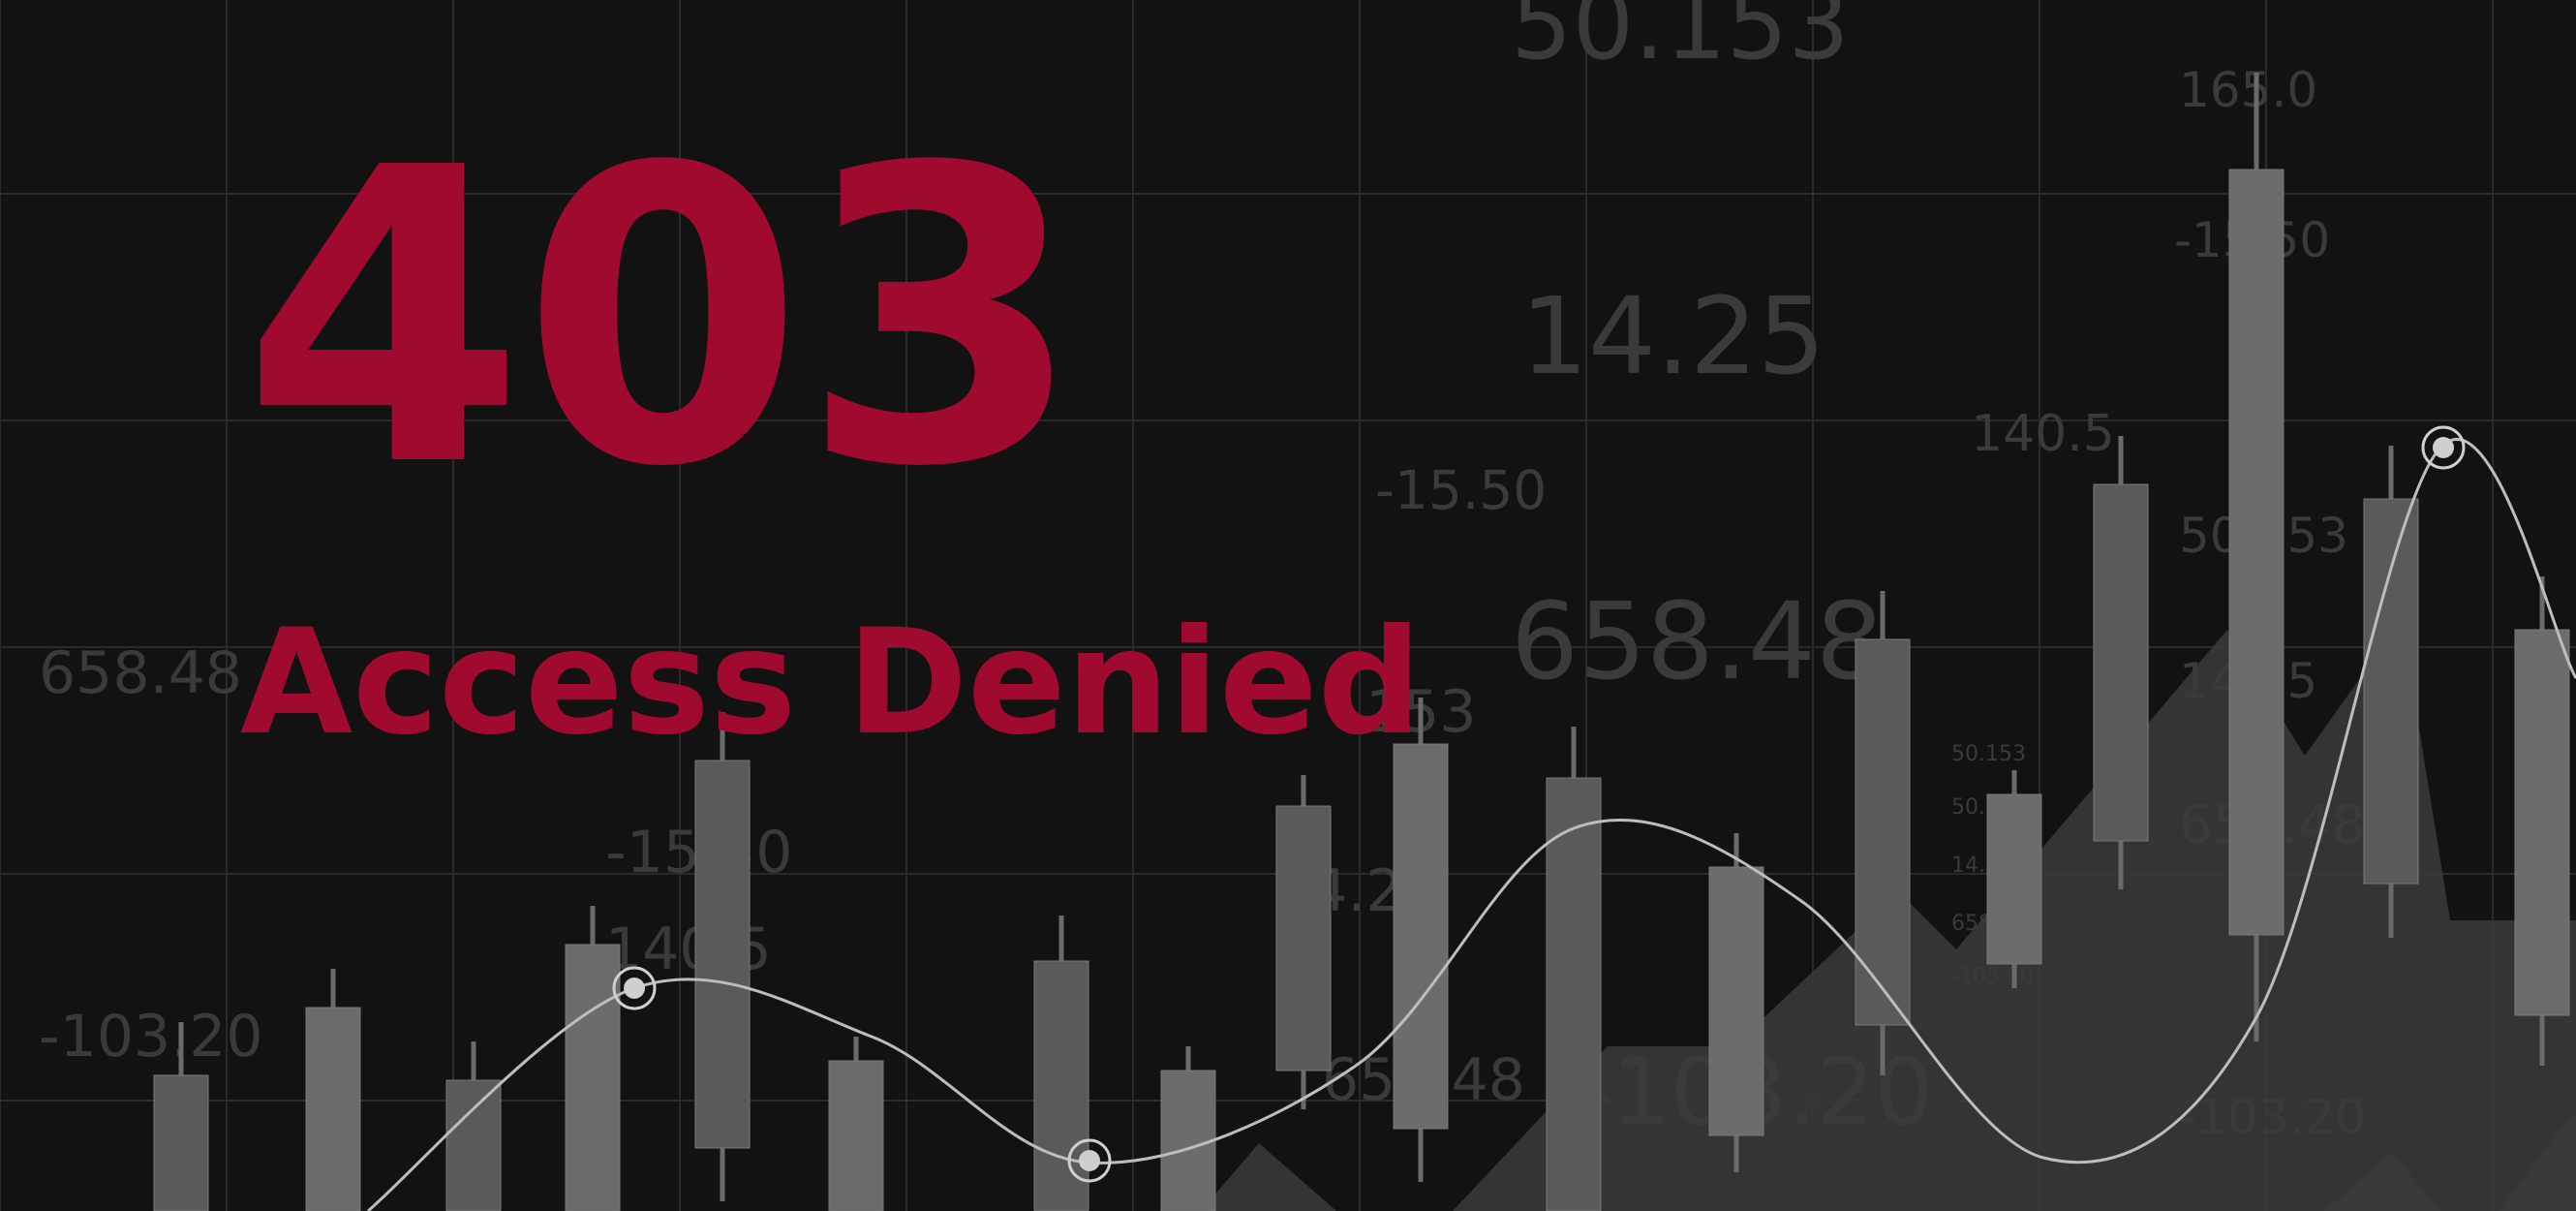  What do you see at coordinates (2248, 90) in the screenshot?
I see `ghost-number: 165.0` at bounding box center [2248, 90].